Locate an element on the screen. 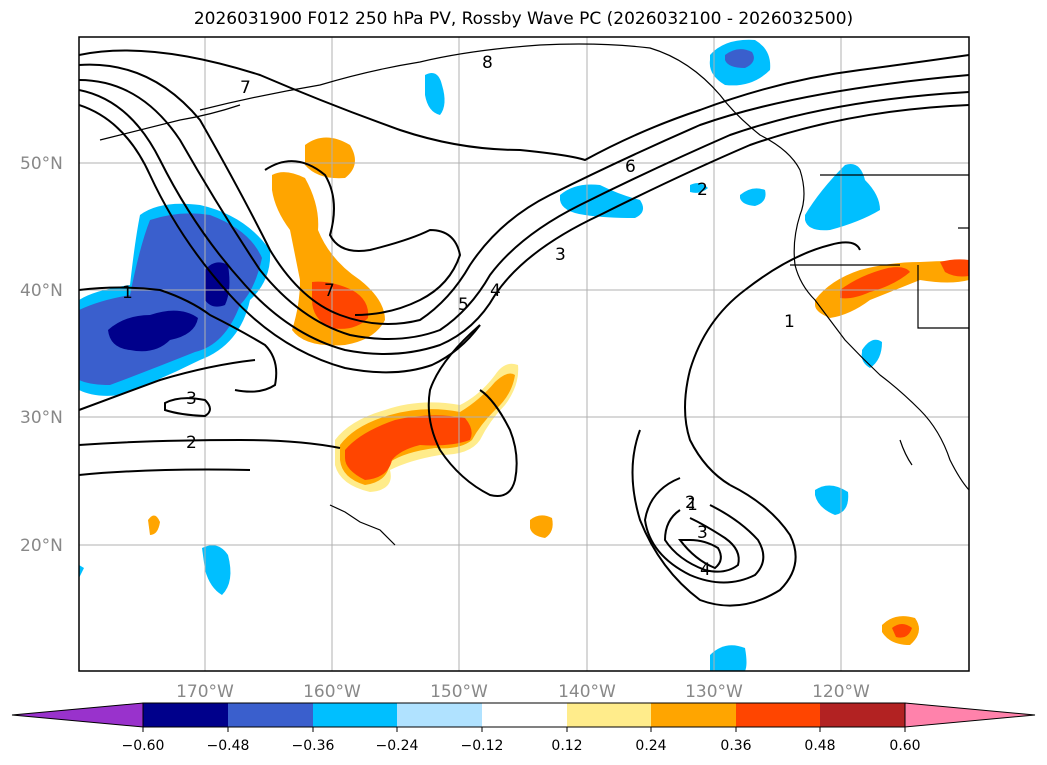 This screenshot has height=765, width=1047. colorbar-tick: 0.24 is located at coordinates (650, 746).